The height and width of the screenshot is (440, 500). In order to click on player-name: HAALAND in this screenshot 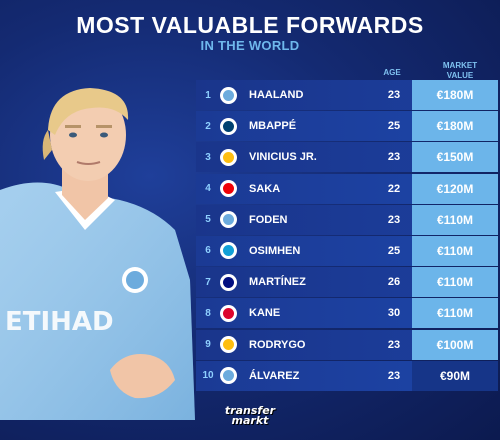, I will do `click(276, 95)`.